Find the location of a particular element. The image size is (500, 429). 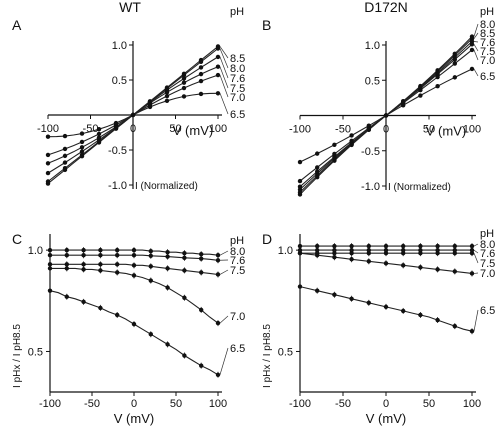

x-tick-label: 100 is located at coordinates (472, 130).